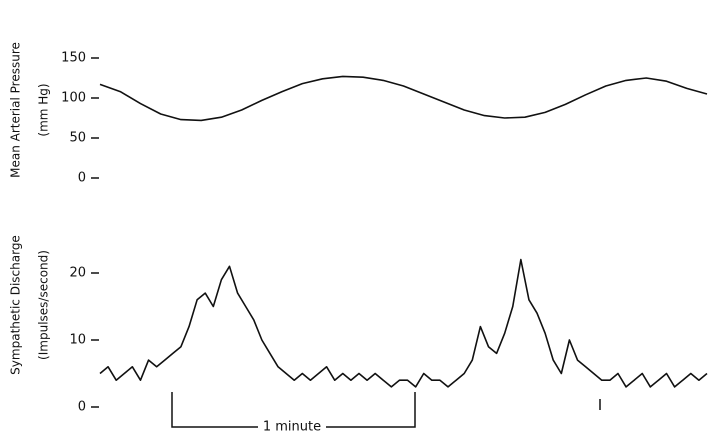 The height and width of the screenshot is (437, 727). Describe the element at coordinates (77, 340) in the screenshot. I see `y-tick-label: 10` at that location.